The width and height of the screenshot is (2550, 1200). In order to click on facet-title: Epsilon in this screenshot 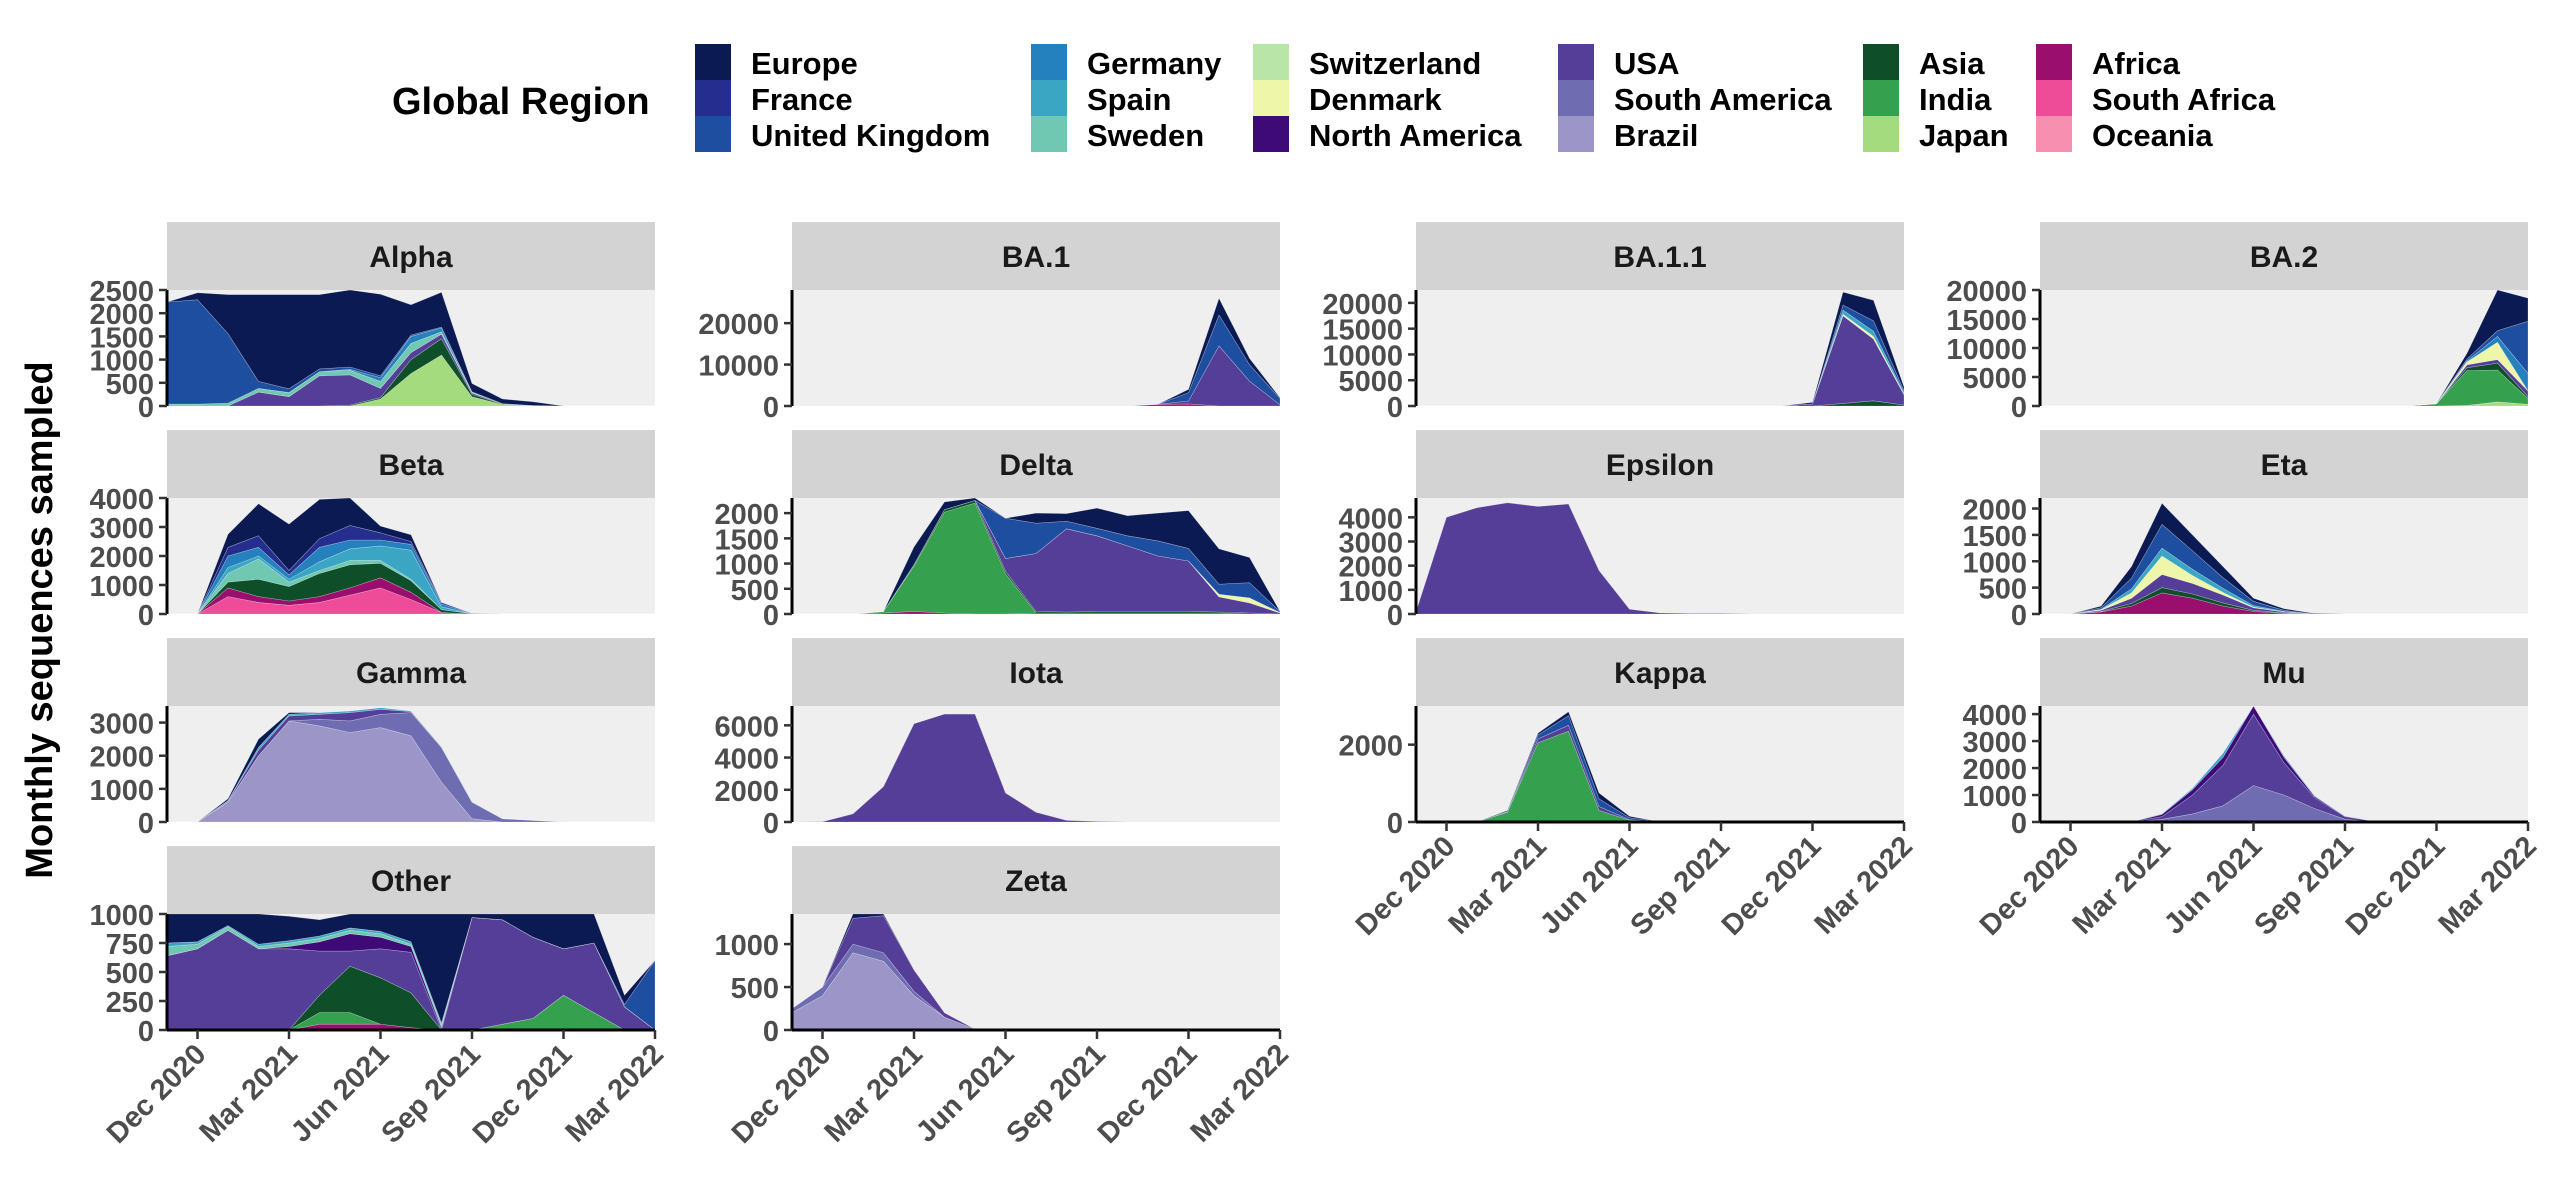, I will do `click(1660, 465)`.